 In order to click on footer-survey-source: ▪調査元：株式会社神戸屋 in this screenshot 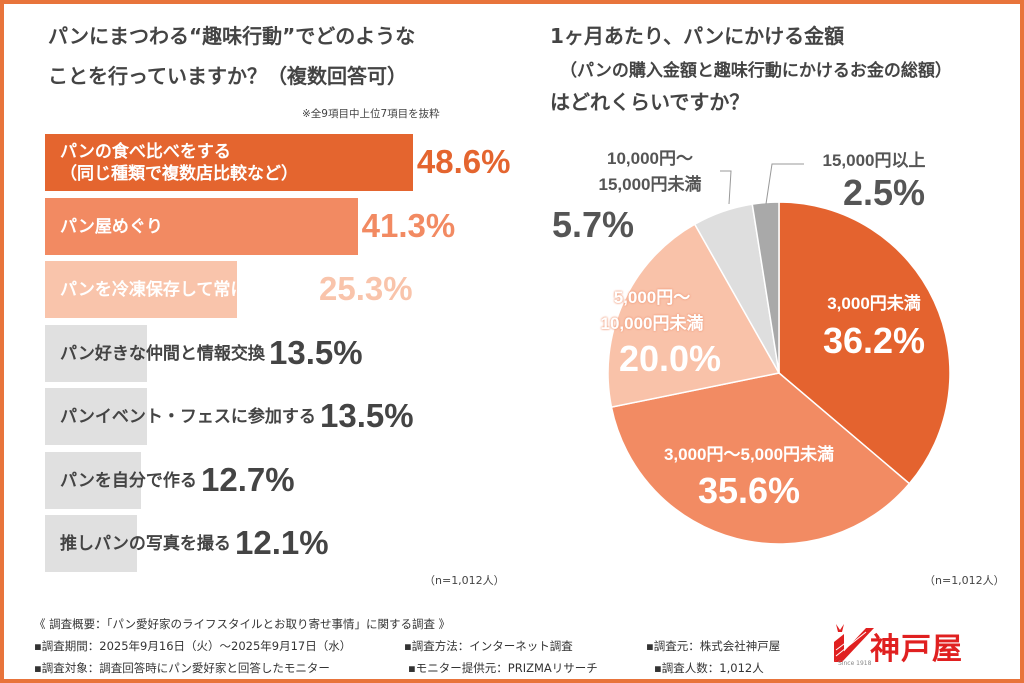, I will do `click(713, 646)`.